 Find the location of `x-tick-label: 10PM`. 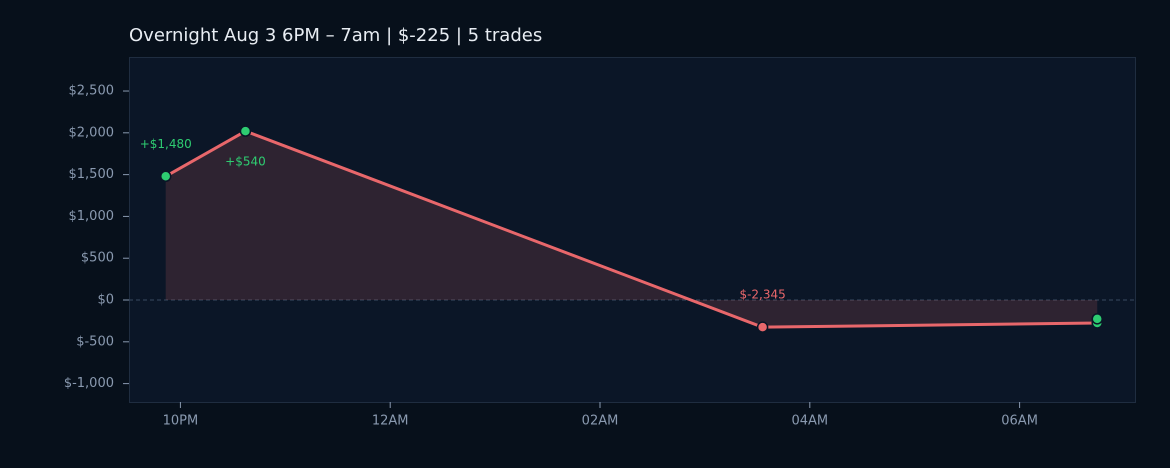

x-tick-label: 10PM is located at coordinates (181, 421).